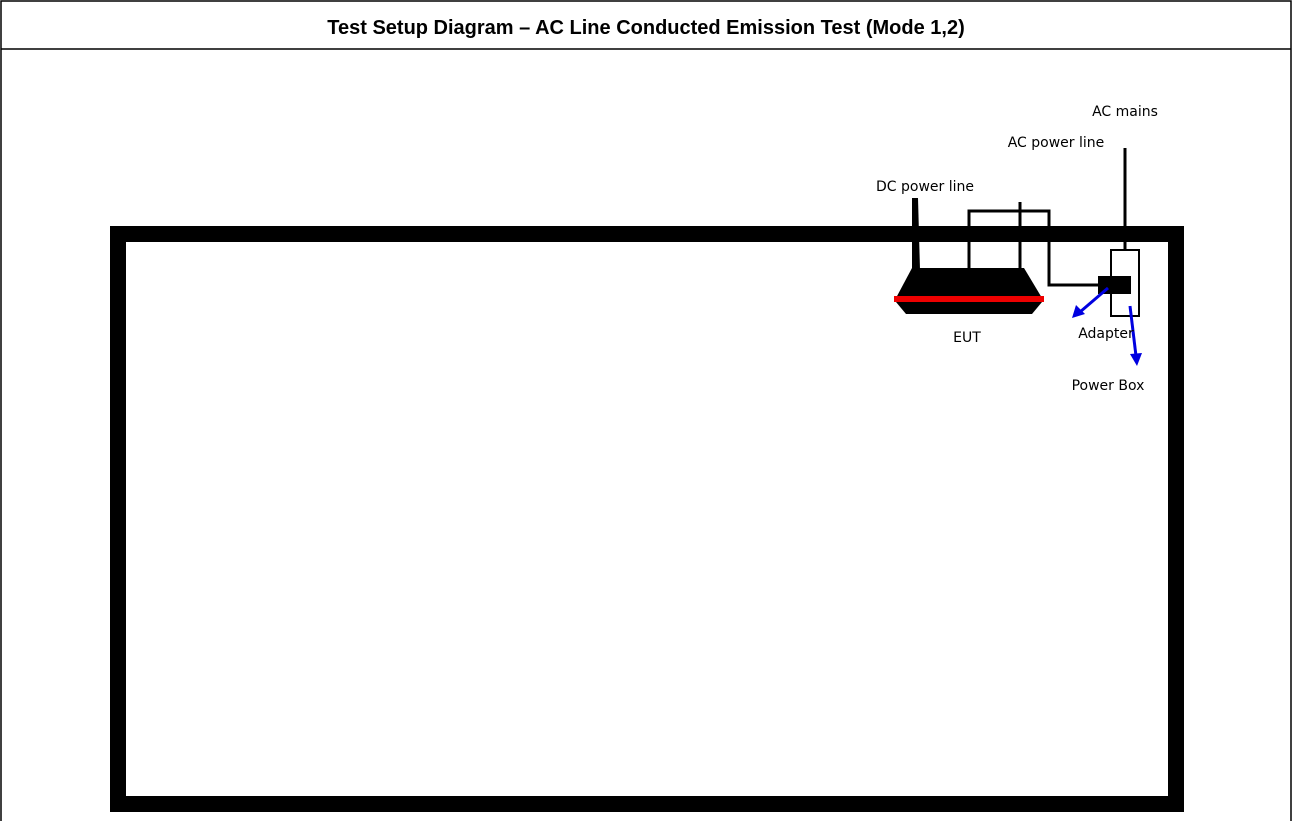  What do you see at coordinates (969, 299) in the screenshot?
I see `eut-stripe` at bounding box center [969, 299].